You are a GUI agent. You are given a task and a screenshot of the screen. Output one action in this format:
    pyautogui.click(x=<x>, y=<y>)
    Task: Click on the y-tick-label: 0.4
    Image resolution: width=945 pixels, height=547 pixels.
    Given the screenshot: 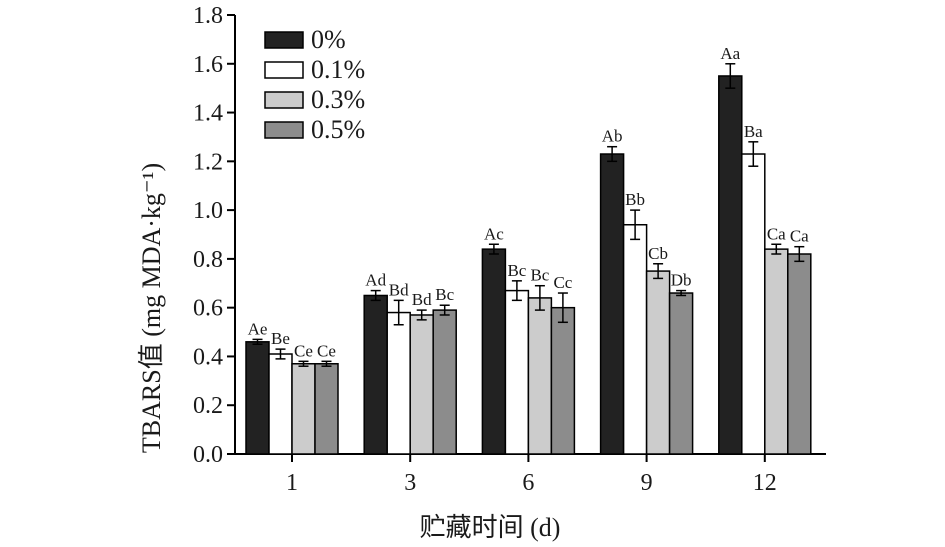 What is the action you would take?
    pyautogui.click(x=208, y=357)
    